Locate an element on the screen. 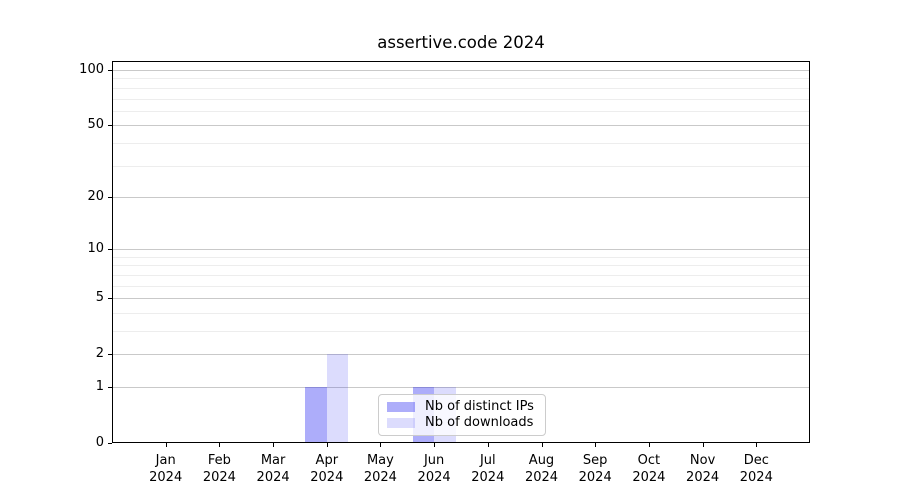 The height and width of the screenshot is (500, 900). x-axis-tick-label: Oct 2024 is located at coordinates (649, 469).